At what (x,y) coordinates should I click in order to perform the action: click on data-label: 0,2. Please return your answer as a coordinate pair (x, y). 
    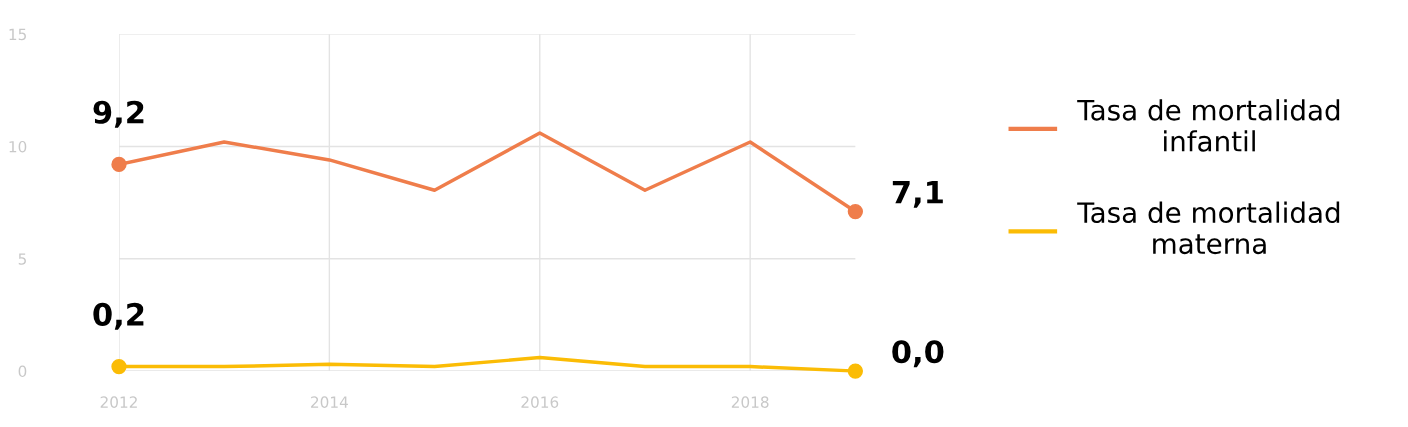
    Looking at the image, I should click on (118, 316).